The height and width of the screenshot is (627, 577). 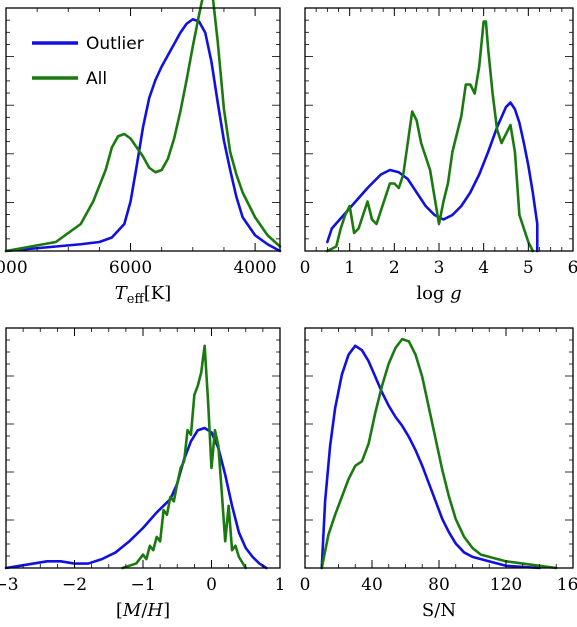 What do you see at coordinates (74, 585) in the screenshot?
I see `x-tick-label: −2` at bounding box center [74, 585].